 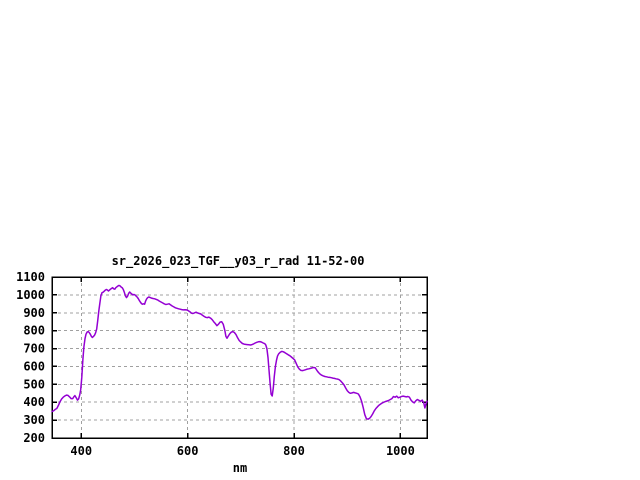 I want to click on y-tick-label: 700, so click(x=34, y=349).